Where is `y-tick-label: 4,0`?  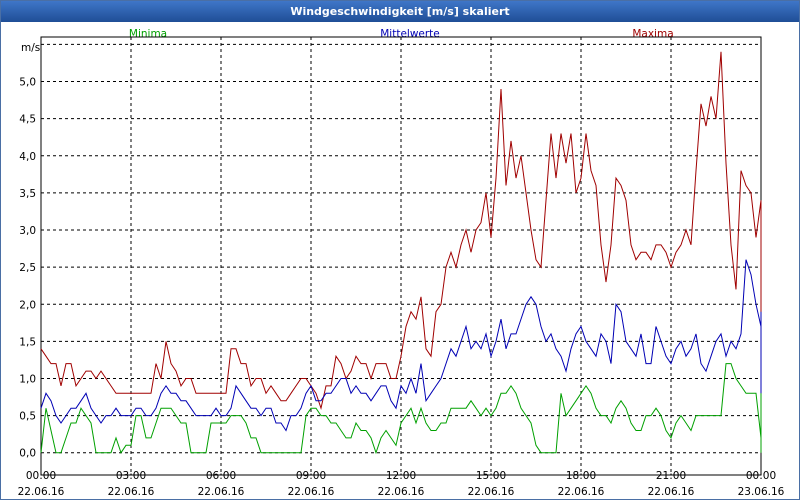
y-tick-label: 4,0 is located at coordinates (27, 157).